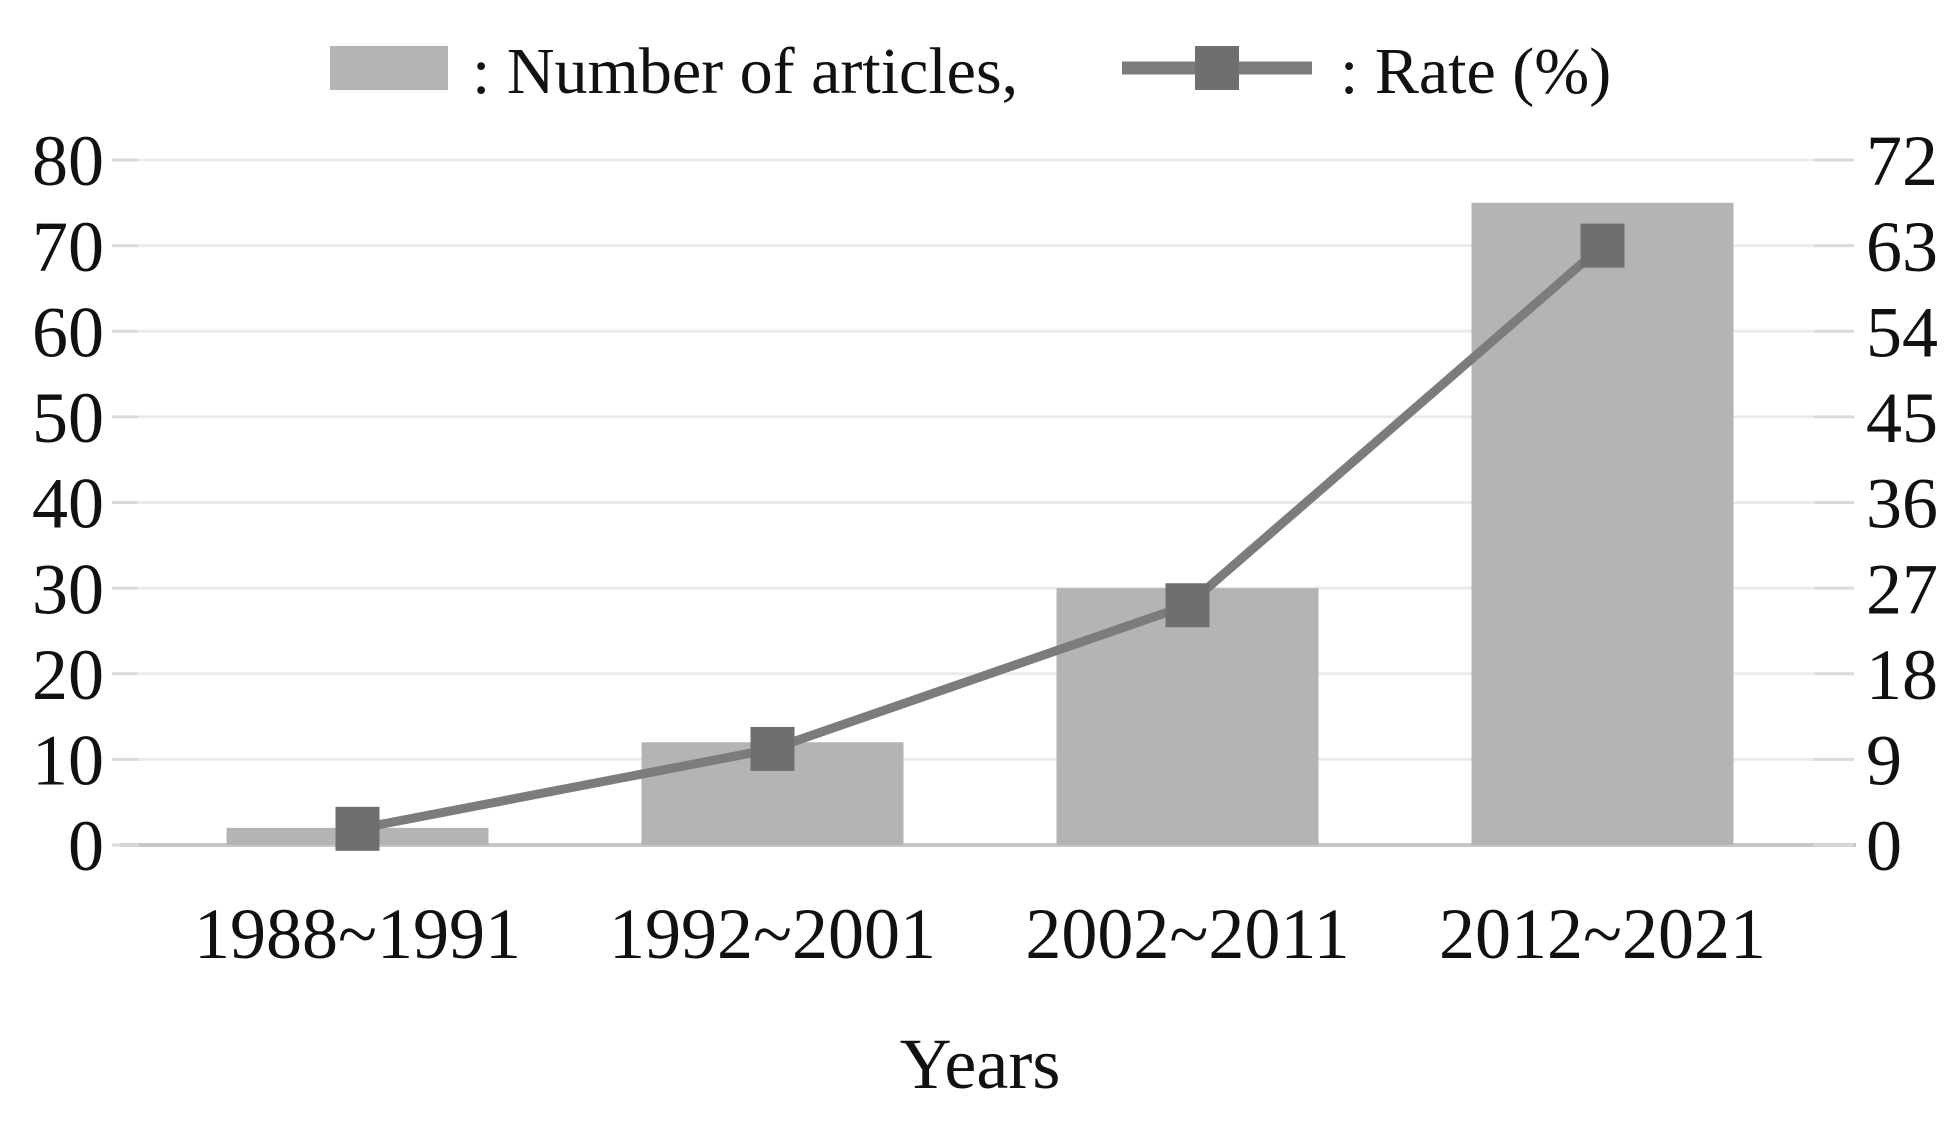  What do you see at coordinates (68, 675) in the screenshot?
I see `left-axis-tick-label: 20` at bounding box center [68, 675].